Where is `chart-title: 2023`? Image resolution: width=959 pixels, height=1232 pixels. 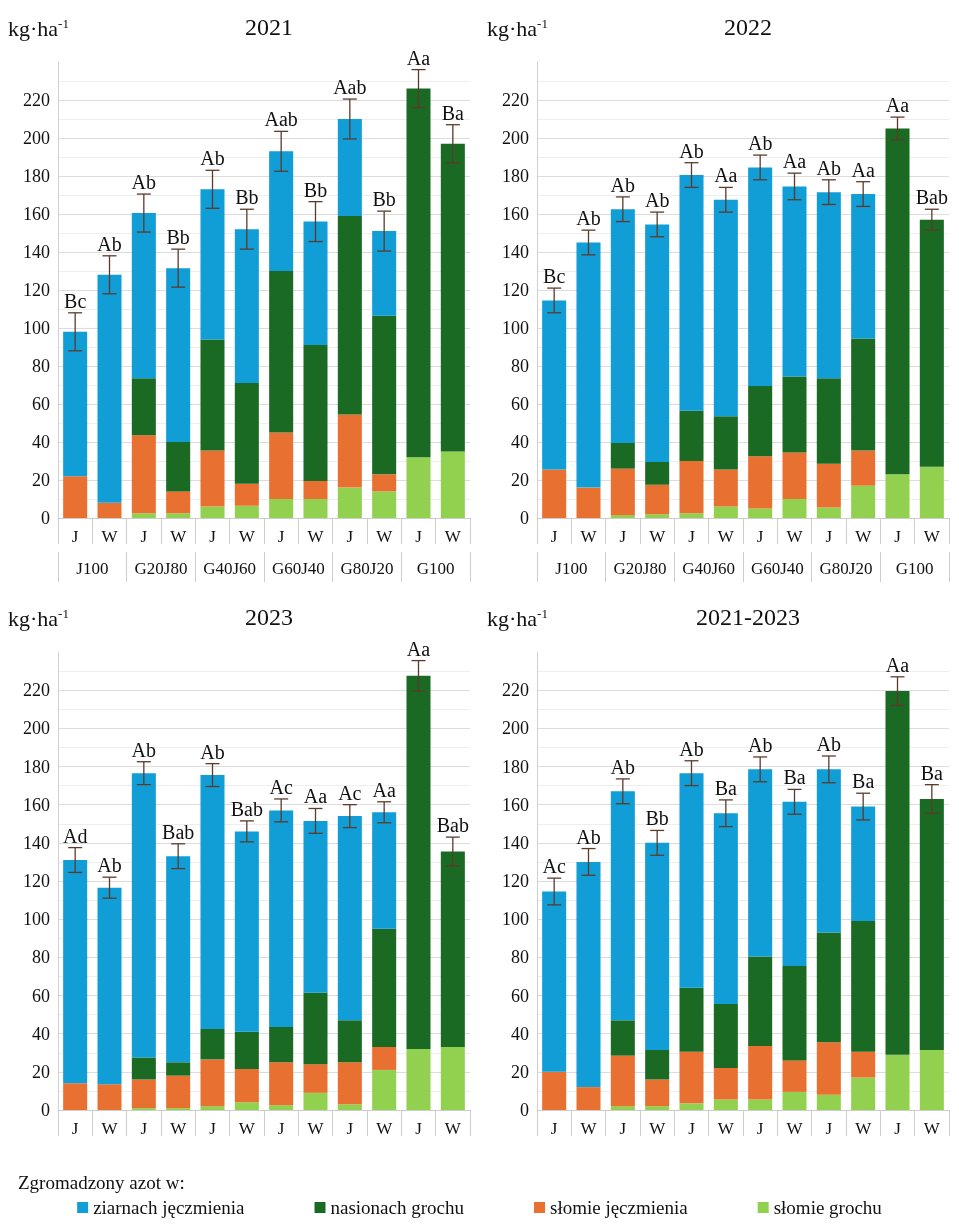 chart-title: 2023 is located at coordinates (269, 617).